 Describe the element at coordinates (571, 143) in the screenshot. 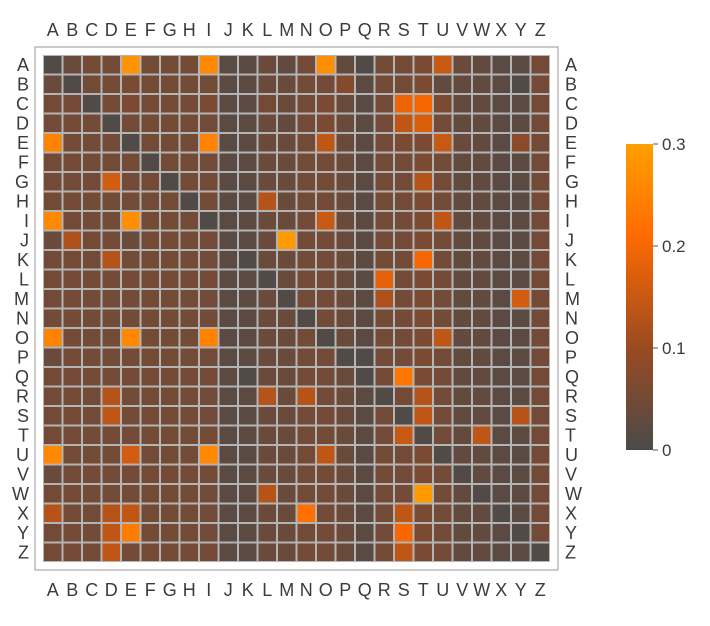

I see `y-tick-label-right: E` at that location.